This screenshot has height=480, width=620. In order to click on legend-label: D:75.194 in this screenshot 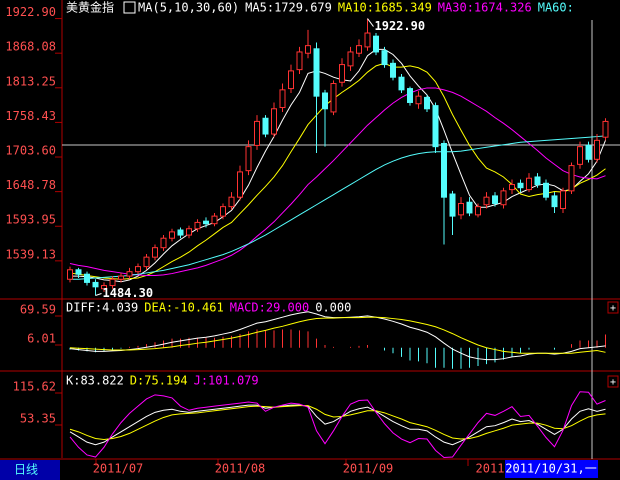, I will do `click(159, 381)`.